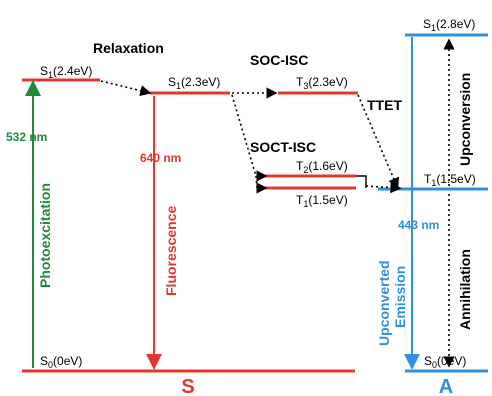 The width and height of the screenshot is (492, 396). I want to click on donor-s0-label: S0(0eV), so click(61, 362).